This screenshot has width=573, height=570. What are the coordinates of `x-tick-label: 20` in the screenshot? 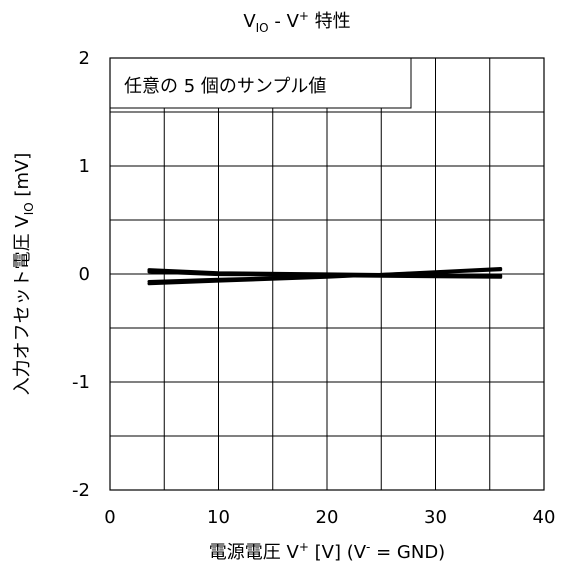 It's located at (327, 517).